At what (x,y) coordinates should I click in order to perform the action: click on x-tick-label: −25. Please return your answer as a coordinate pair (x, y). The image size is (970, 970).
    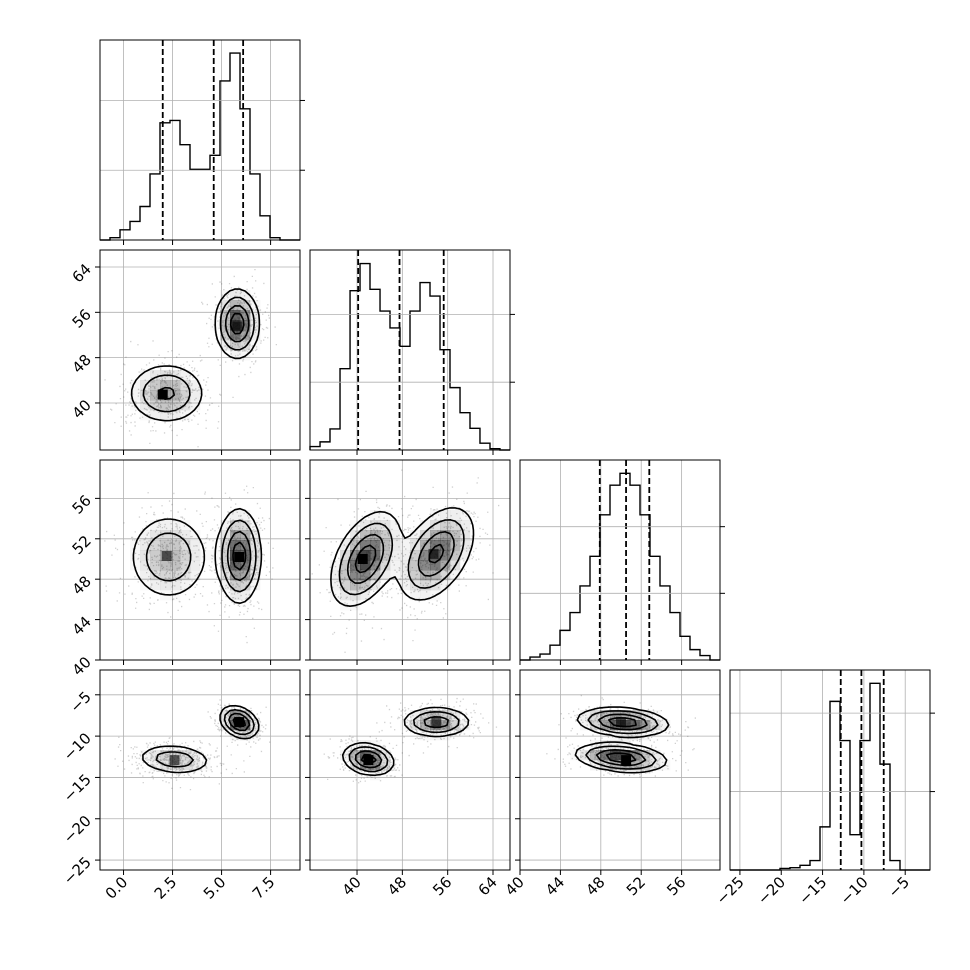
    Looking at the image, I should click on (730, 890).